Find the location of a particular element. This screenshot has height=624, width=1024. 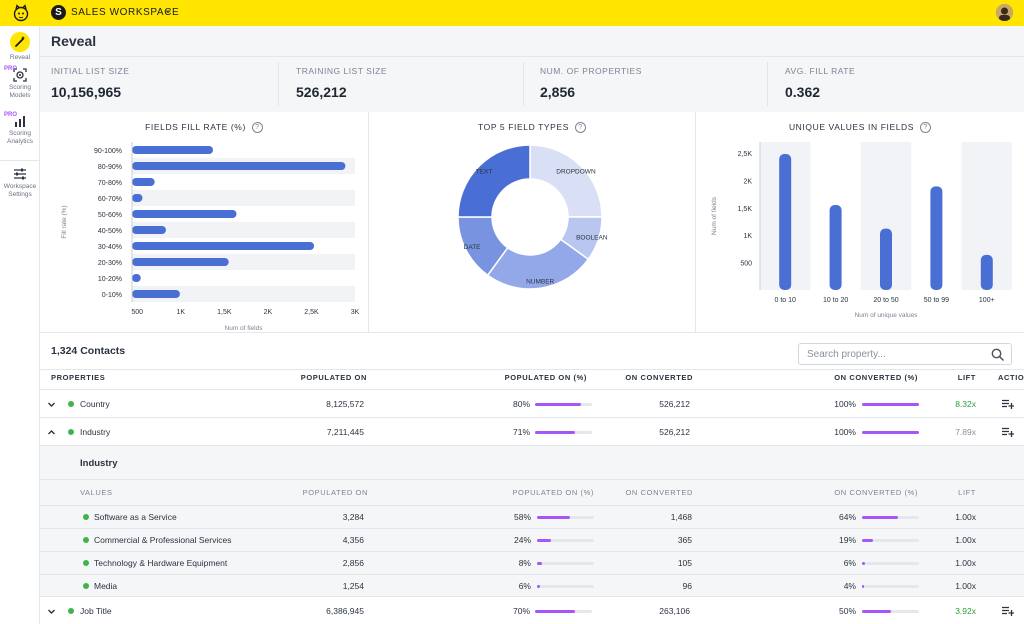

user-avatar is located at coordinates (1004, 12).